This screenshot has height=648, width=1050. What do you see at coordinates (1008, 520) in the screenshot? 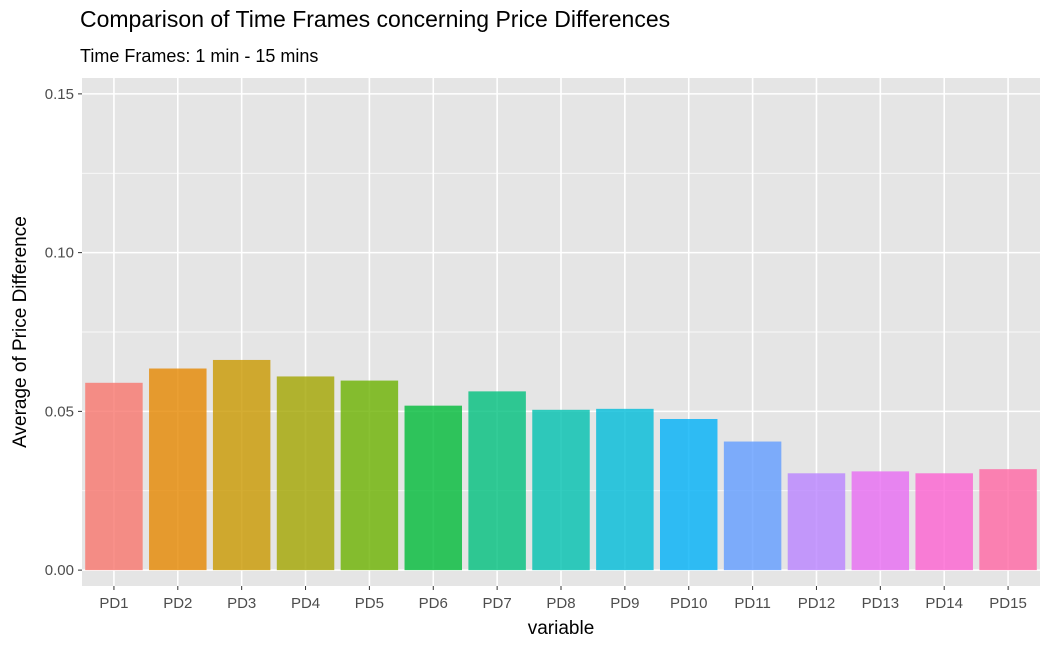
I see `bar-pd15` at bounding box center [1008, 520].